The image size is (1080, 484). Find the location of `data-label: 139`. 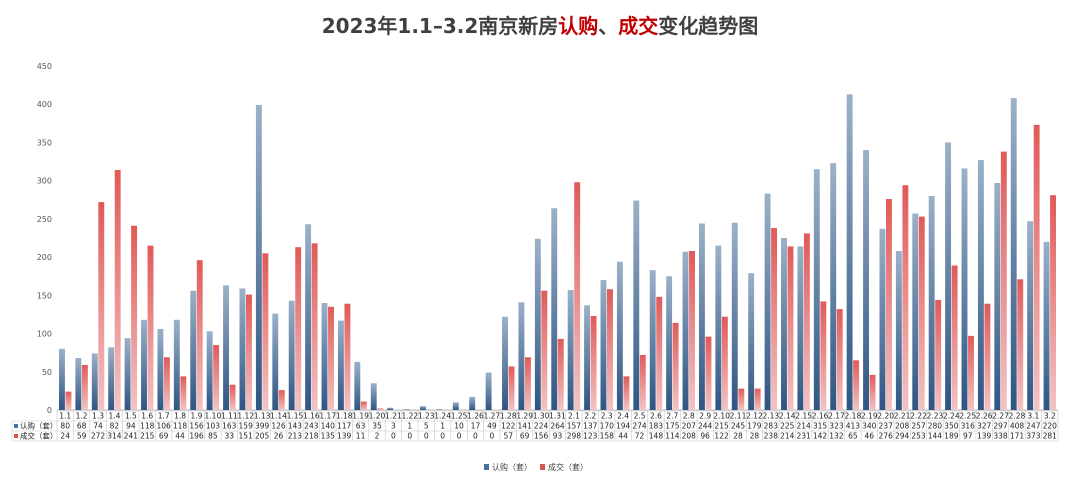

data-label: 139 is located at coordinates (344, 436).